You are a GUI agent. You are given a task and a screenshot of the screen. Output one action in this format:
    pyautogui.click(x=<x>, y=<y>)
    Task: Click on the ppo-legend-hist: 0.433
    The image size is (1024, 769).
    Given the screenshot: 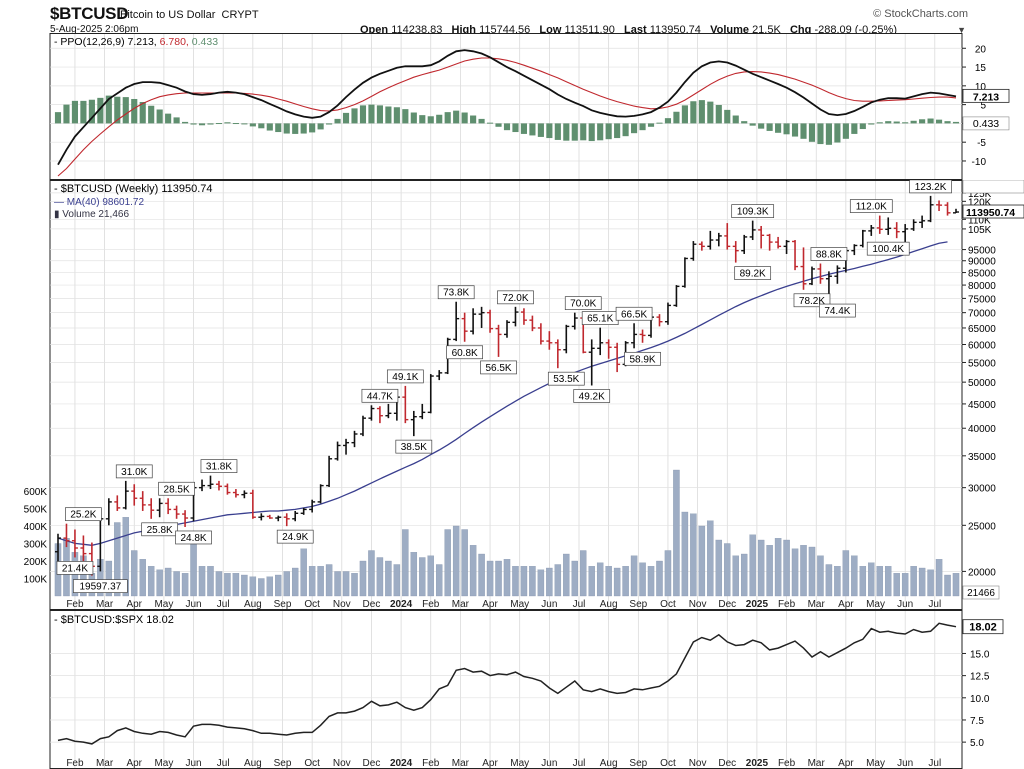 What is the action you would take?
    pyautogui.click(x=205, y=42)
    